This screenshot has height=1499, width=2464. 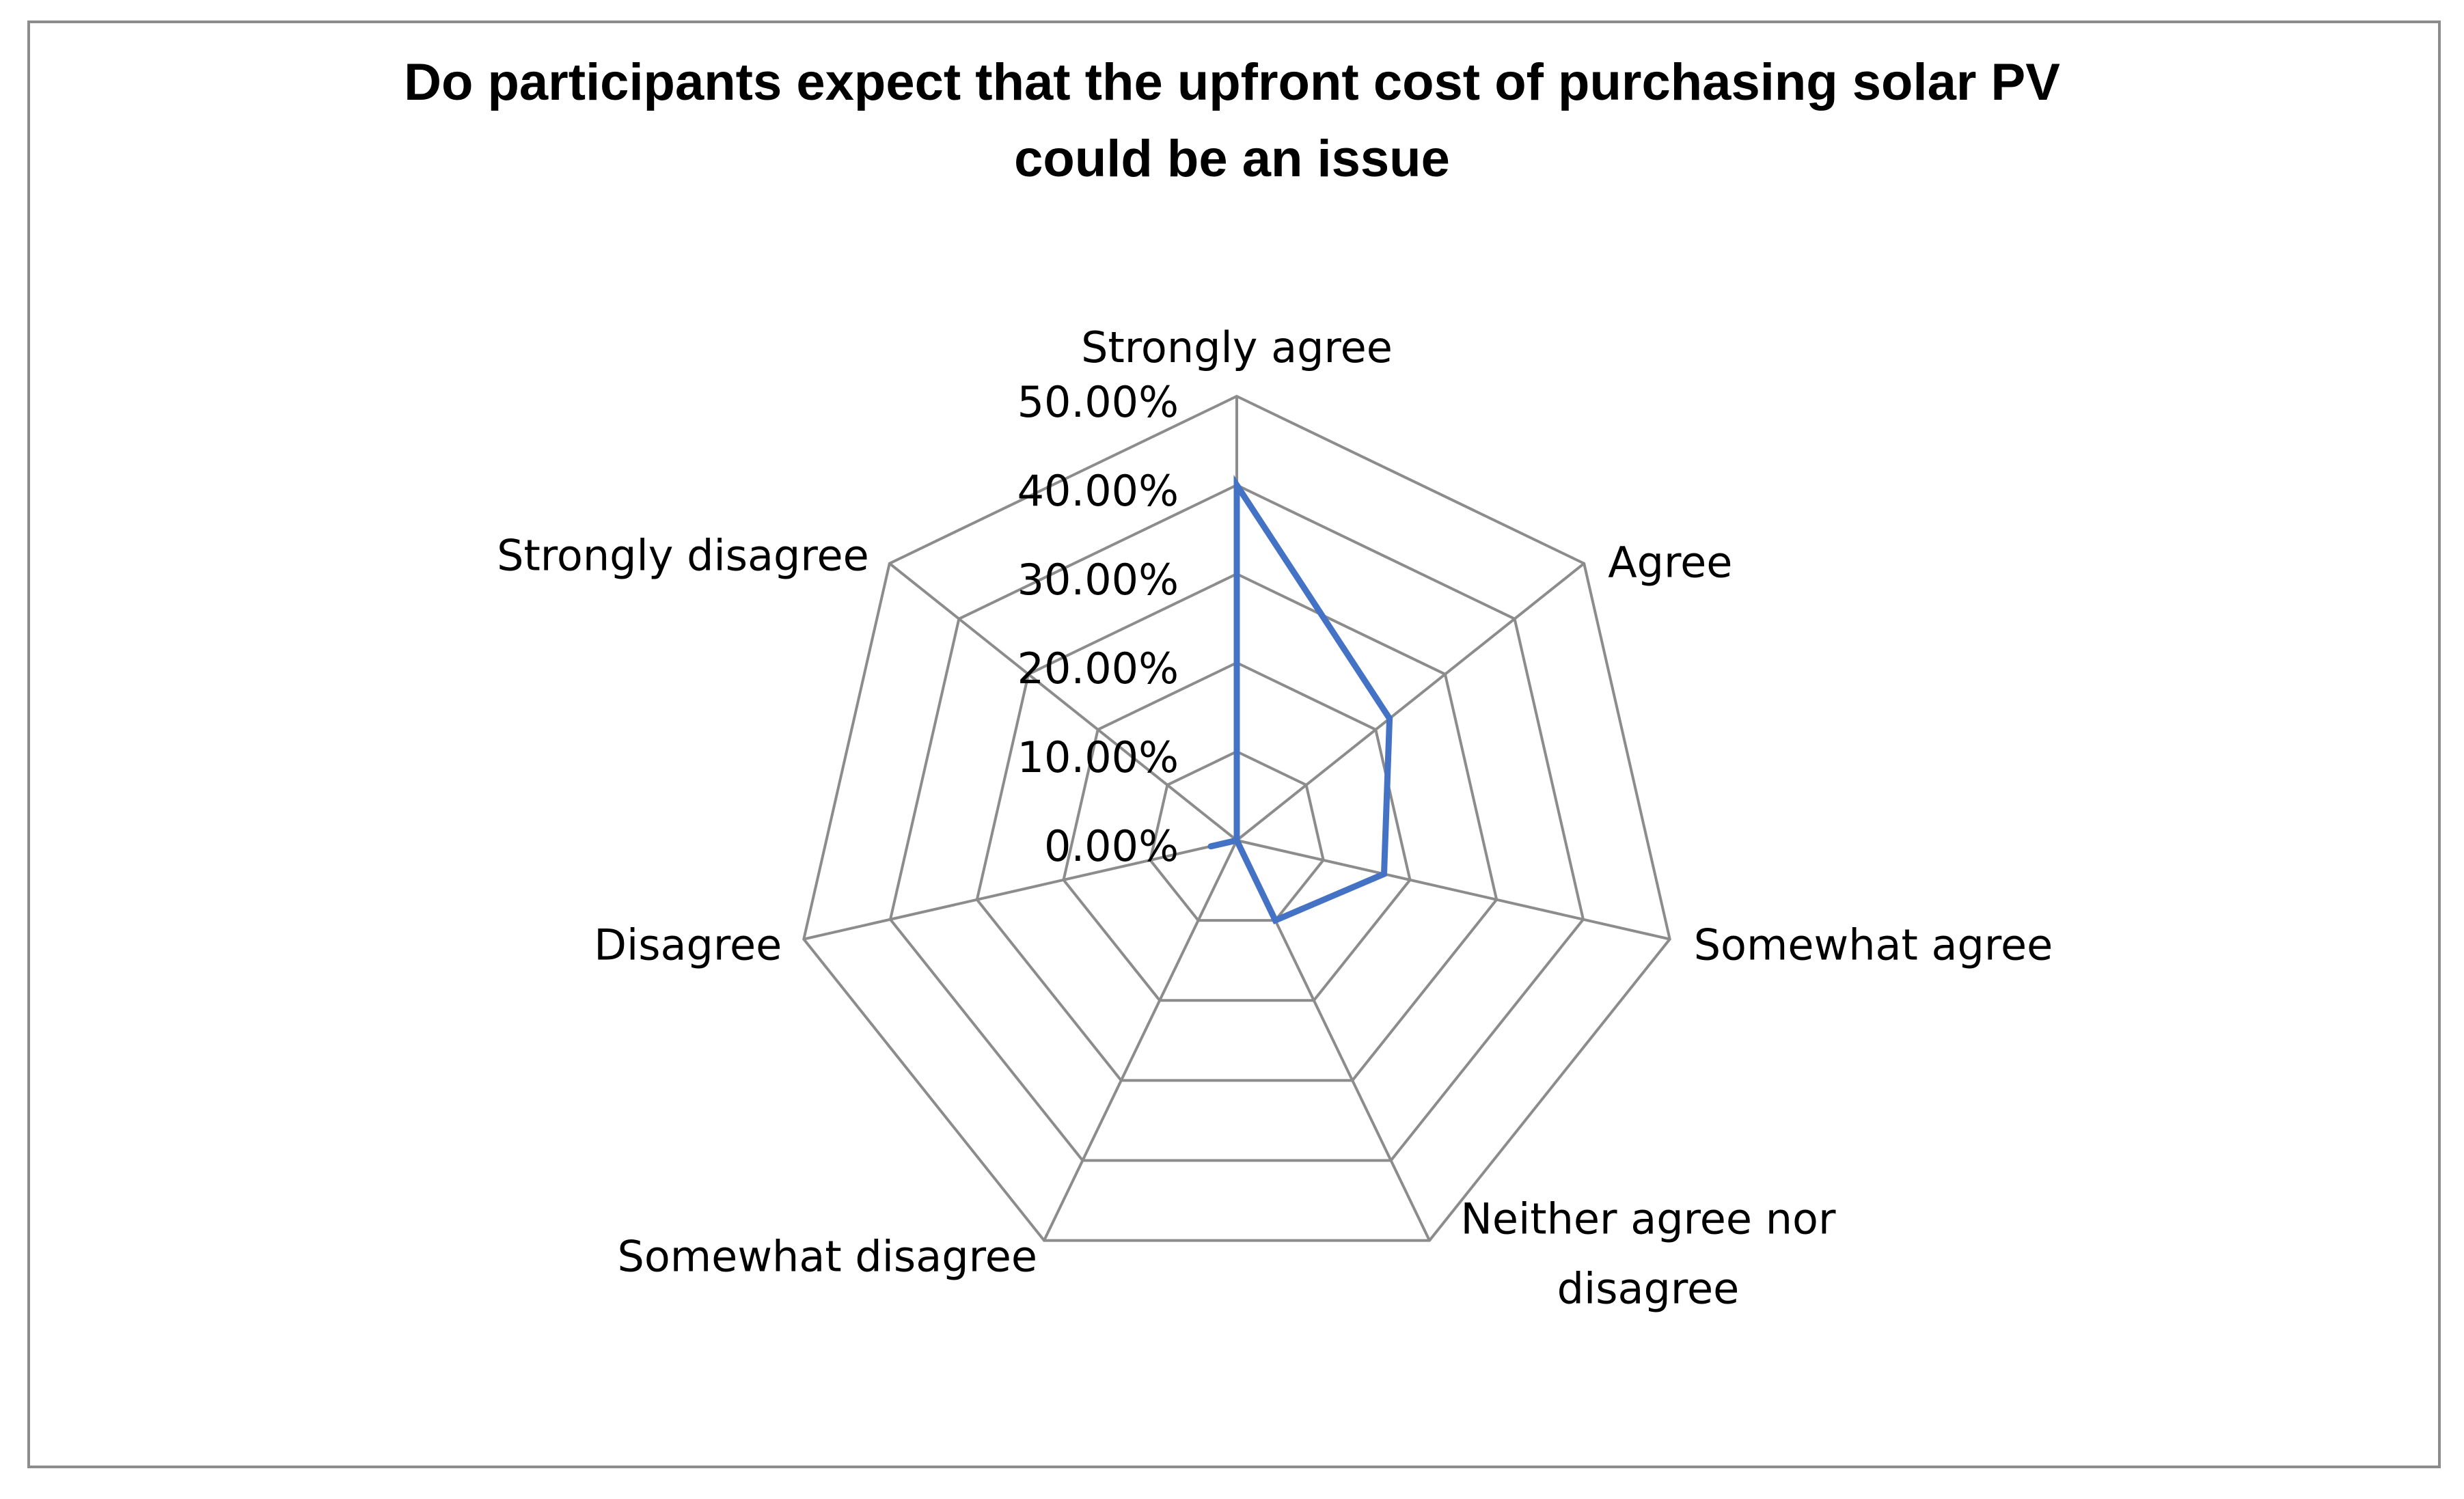 I want to click on category-label-line: disagree, so click(x=1648, y=1289).